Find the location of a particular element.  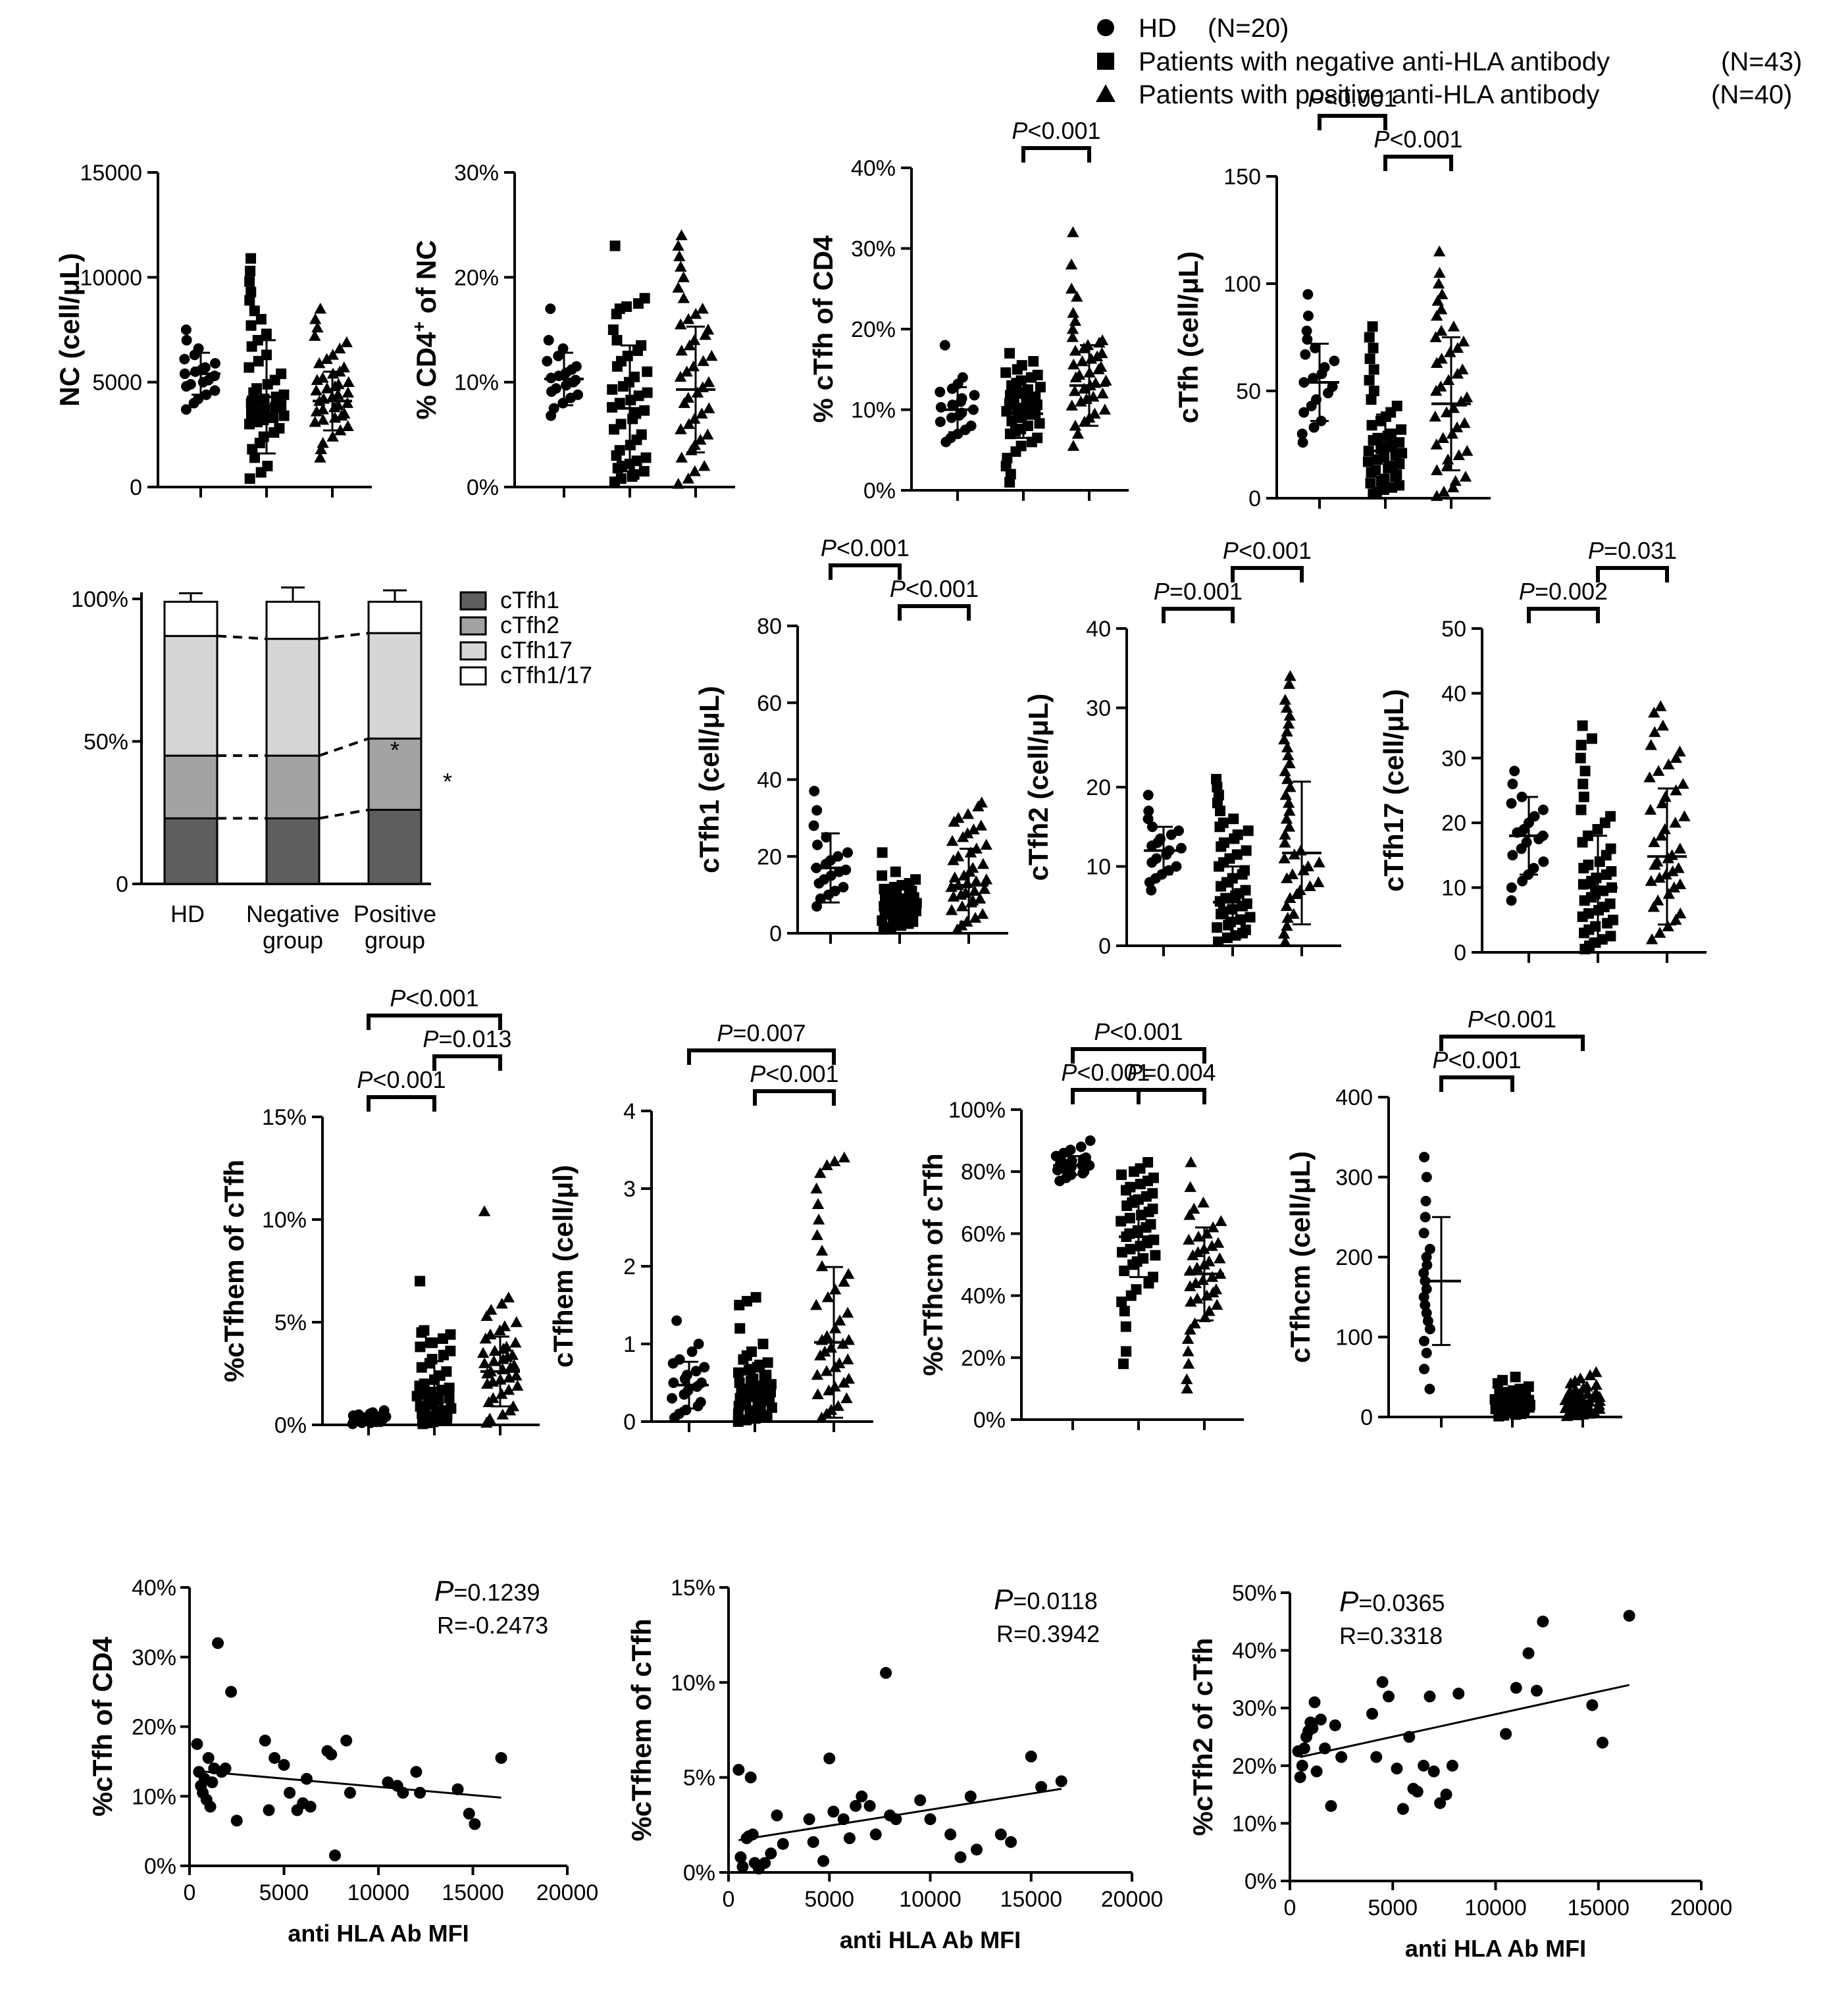

legend-swatch is located at coordinates (473, 626).